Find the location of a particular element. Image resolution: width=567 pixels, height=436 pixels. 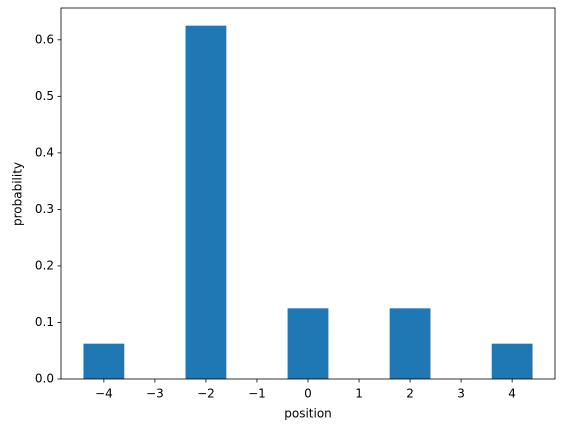

x-tick-label: −2 is located at coordinates (206, 394).